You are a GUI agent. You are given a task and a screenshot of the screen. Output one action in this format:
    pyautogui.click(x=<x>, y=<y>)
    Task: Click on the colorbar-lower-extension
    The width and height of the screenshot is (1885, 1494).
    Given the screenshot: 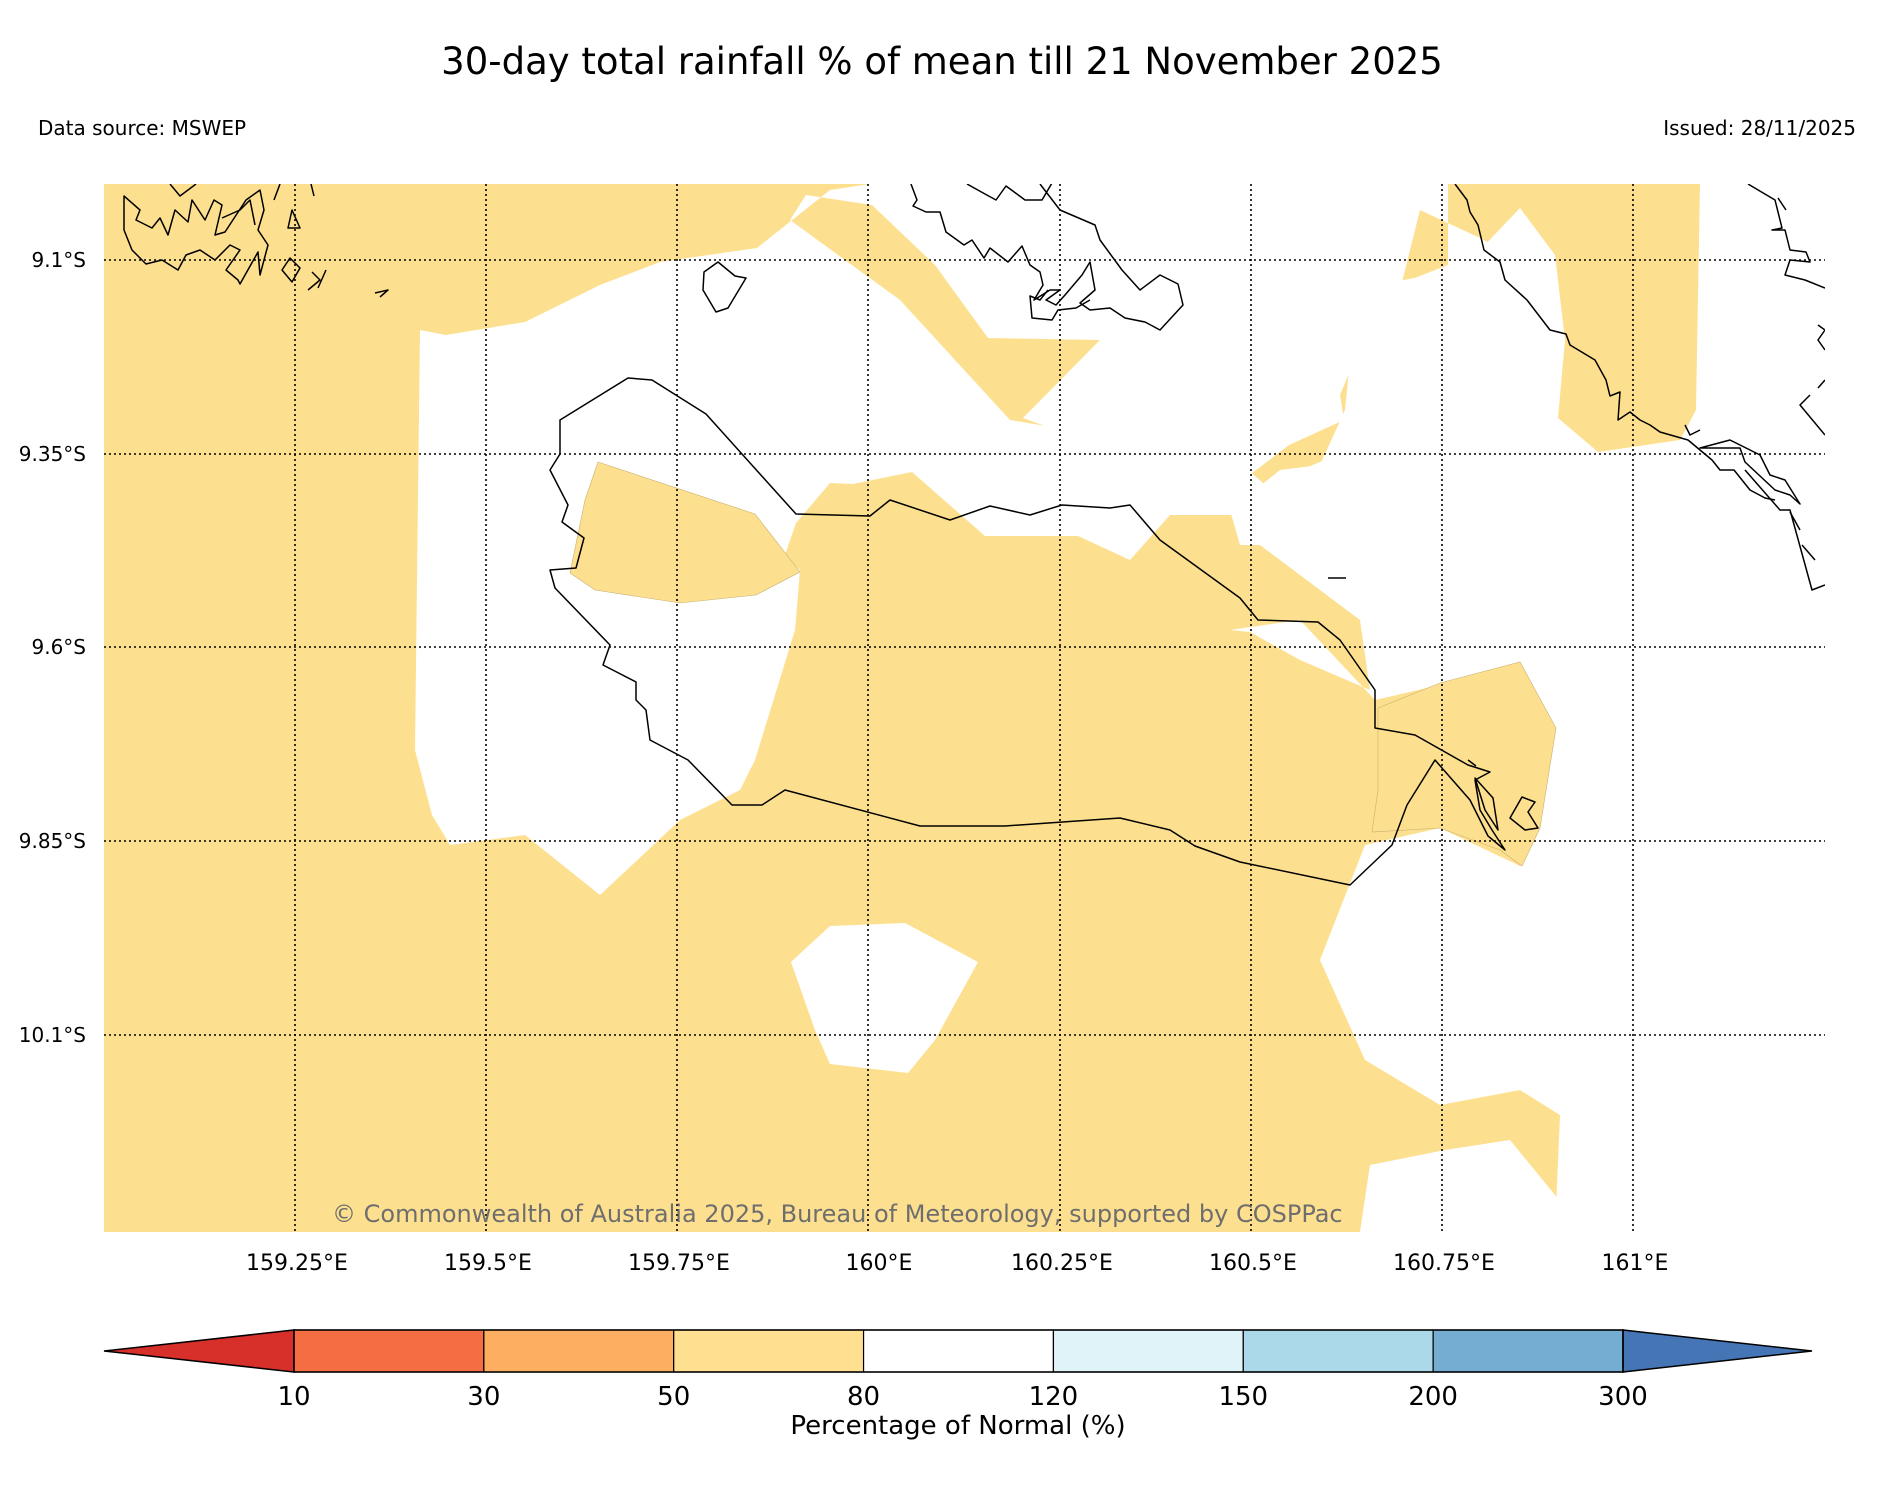 What is the action you would take?
    pyautogui.click(x=199, y=1351)
    